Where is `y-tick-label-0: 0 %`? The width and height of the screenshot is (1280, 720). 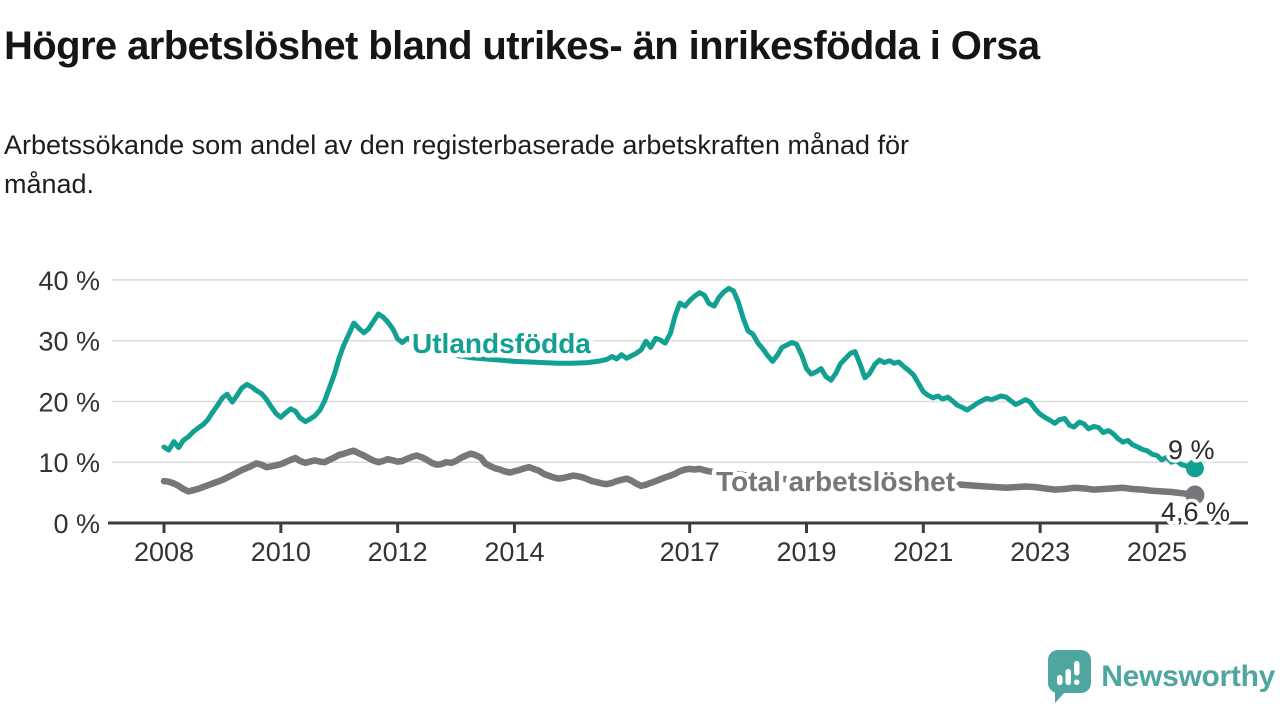
y-tick-label-0: 0 % is located at coordinates (76, 524).